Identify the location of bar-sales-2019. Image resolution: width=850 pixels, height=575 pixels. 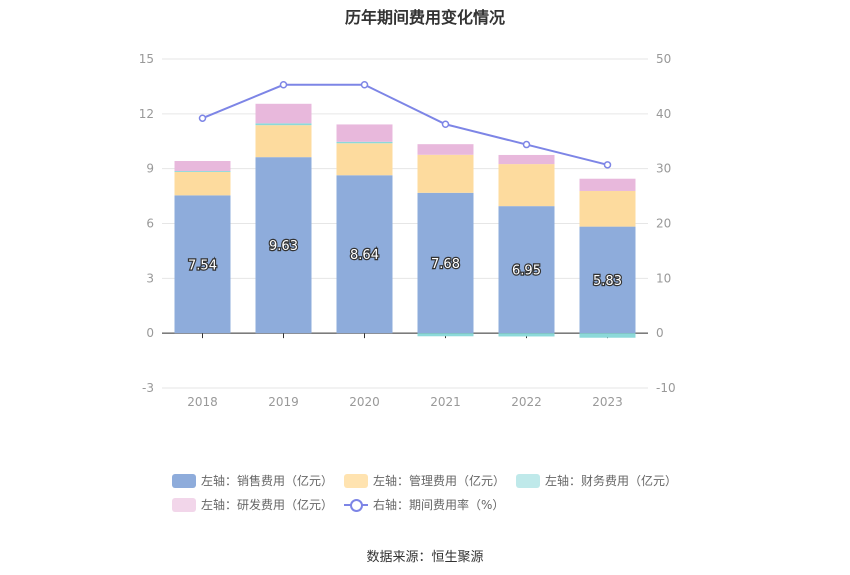
(283, 245).